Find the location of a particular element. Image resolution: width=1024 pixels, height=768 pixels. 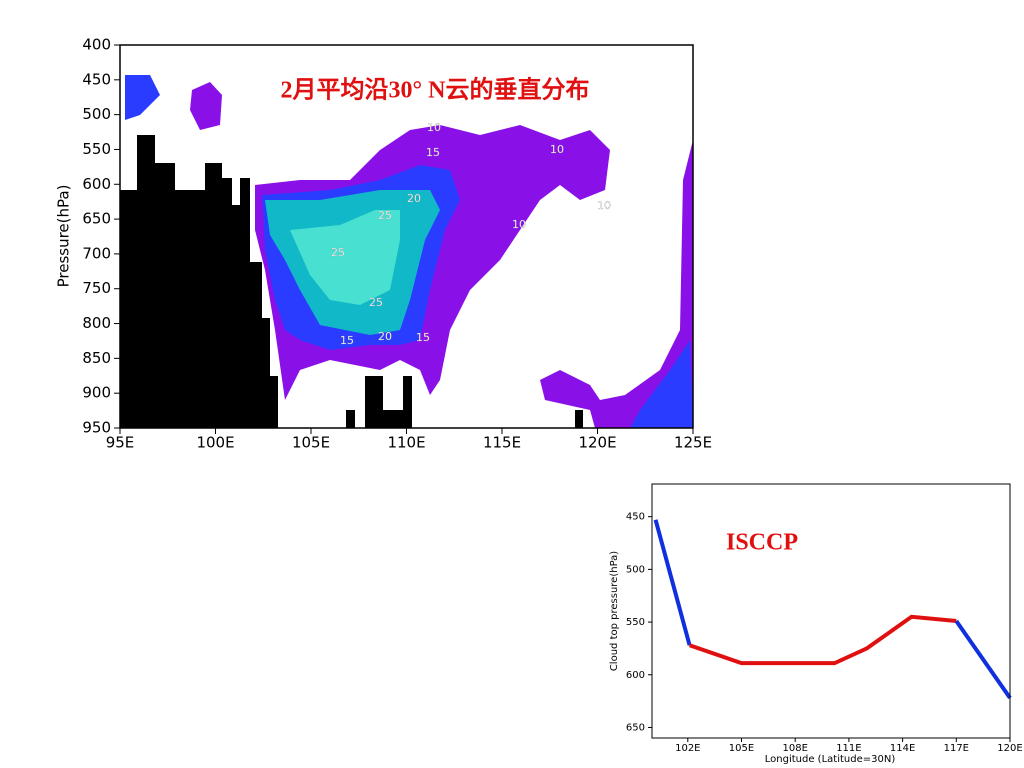

x-tick-label: 110E is located at coordinates (406, 443).